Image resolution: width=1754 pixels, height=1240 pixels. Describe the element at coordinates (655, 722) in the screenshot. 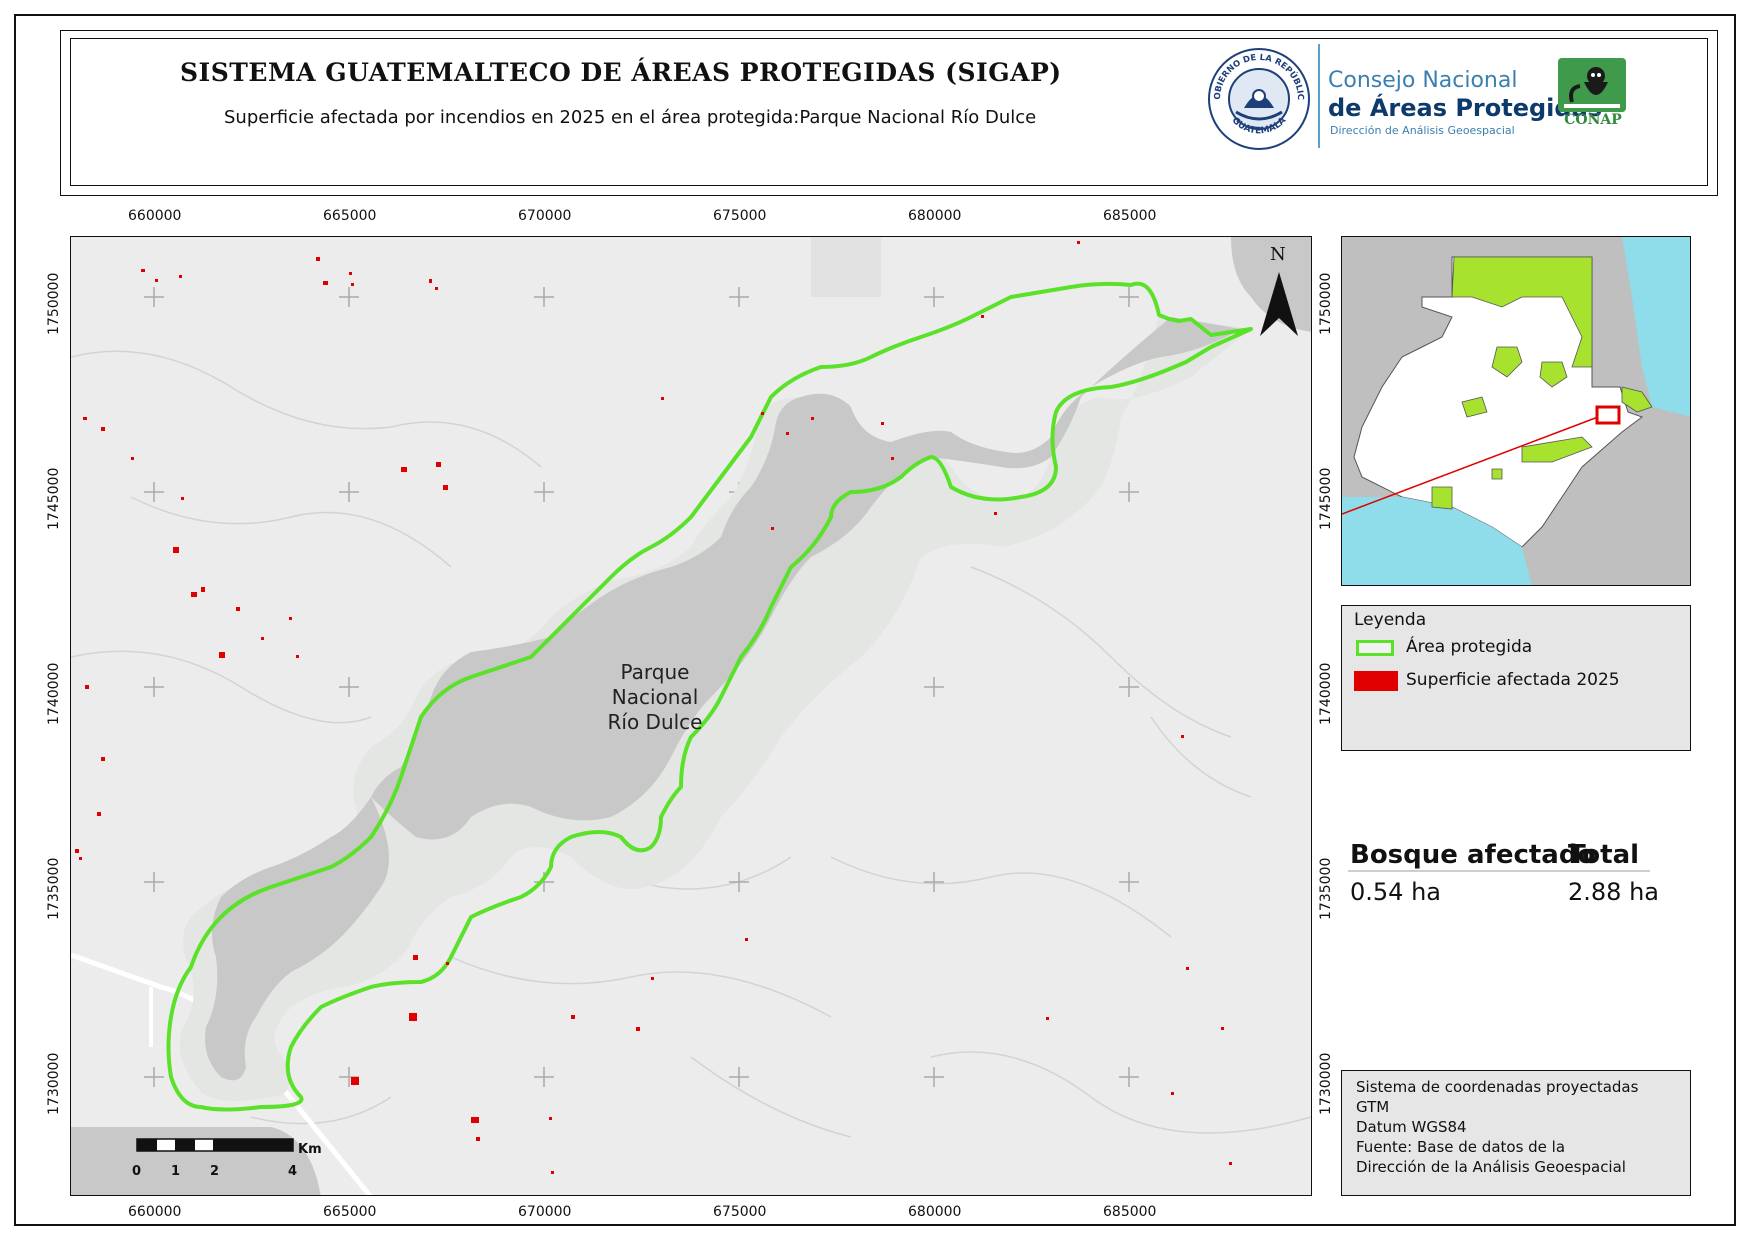

I see `park-label-line: Río Dulce` at that location.